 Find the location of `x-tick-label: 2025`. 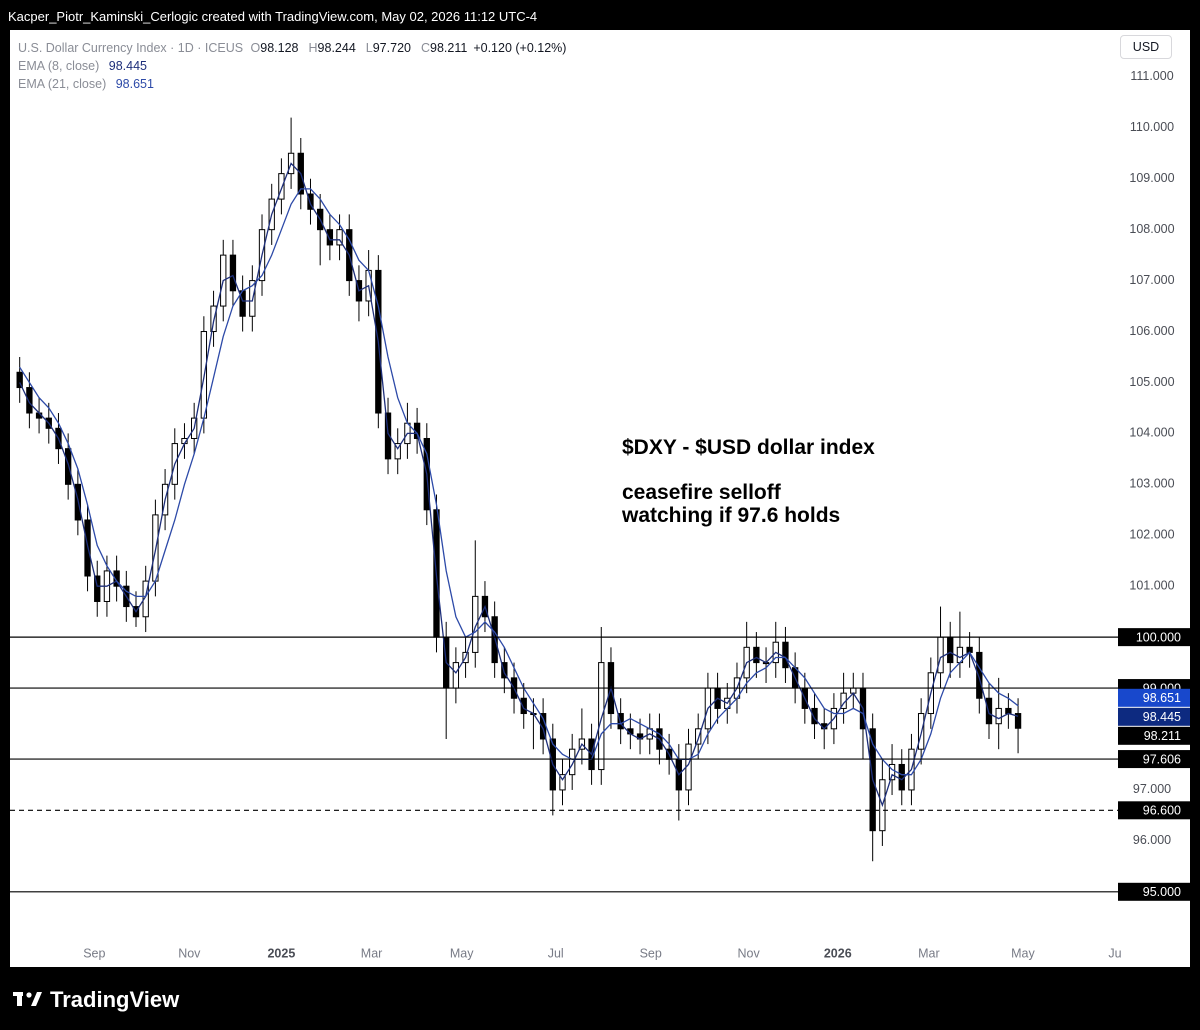

x-tick-label: 2025 is located at coordinates (281, 953).